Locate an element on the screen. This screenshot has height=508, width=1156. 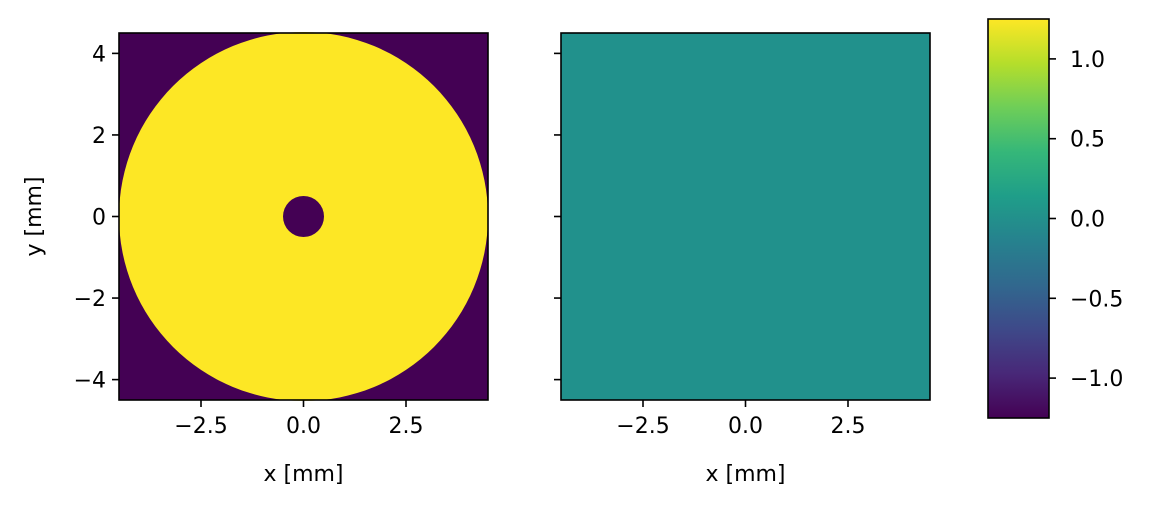
colorbar-tick-label: 1.0 is located at coordinates (1087, 60).